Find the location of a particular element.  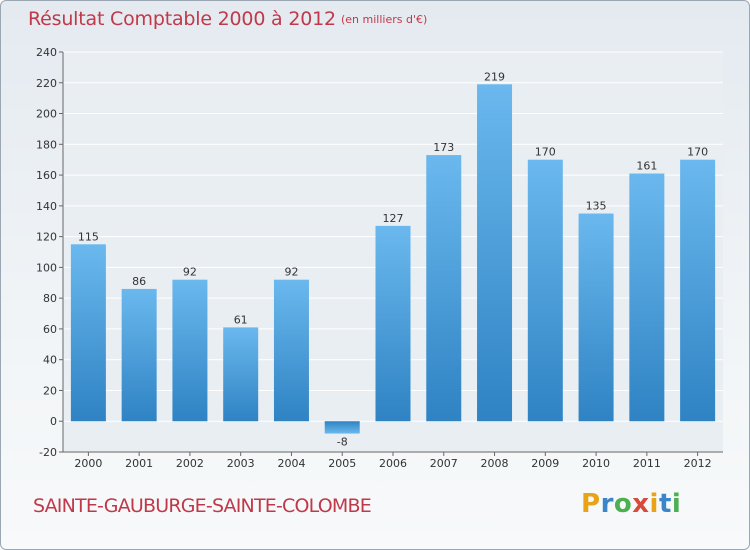

logo-letter: r is located at coordinates (607, 504).